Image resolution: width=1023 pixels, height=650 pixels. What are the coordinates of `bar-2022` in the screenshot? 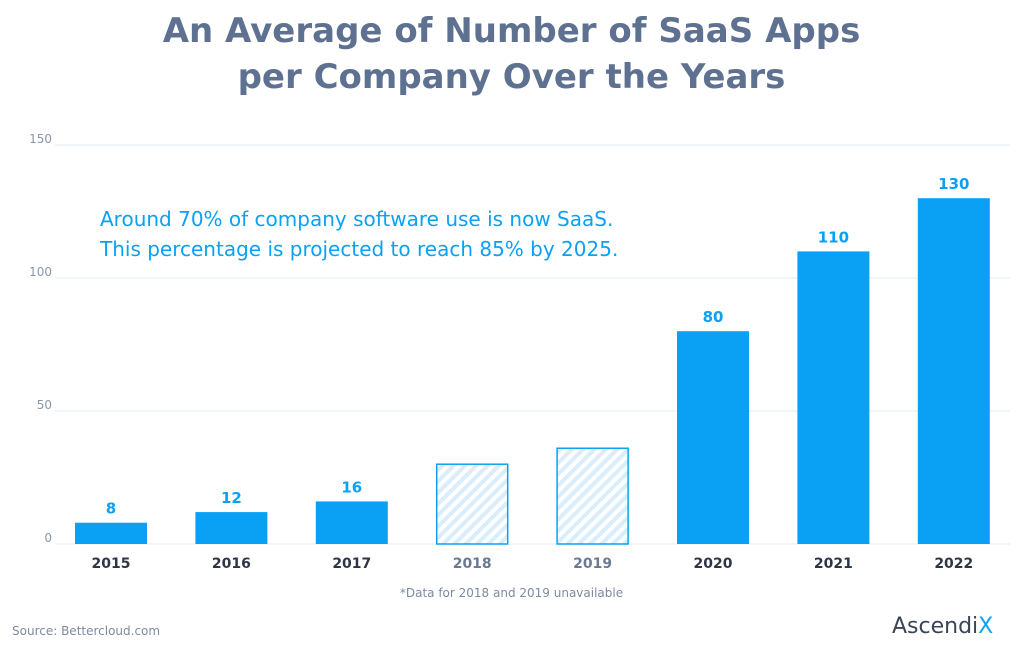 It's located at (953, 371).